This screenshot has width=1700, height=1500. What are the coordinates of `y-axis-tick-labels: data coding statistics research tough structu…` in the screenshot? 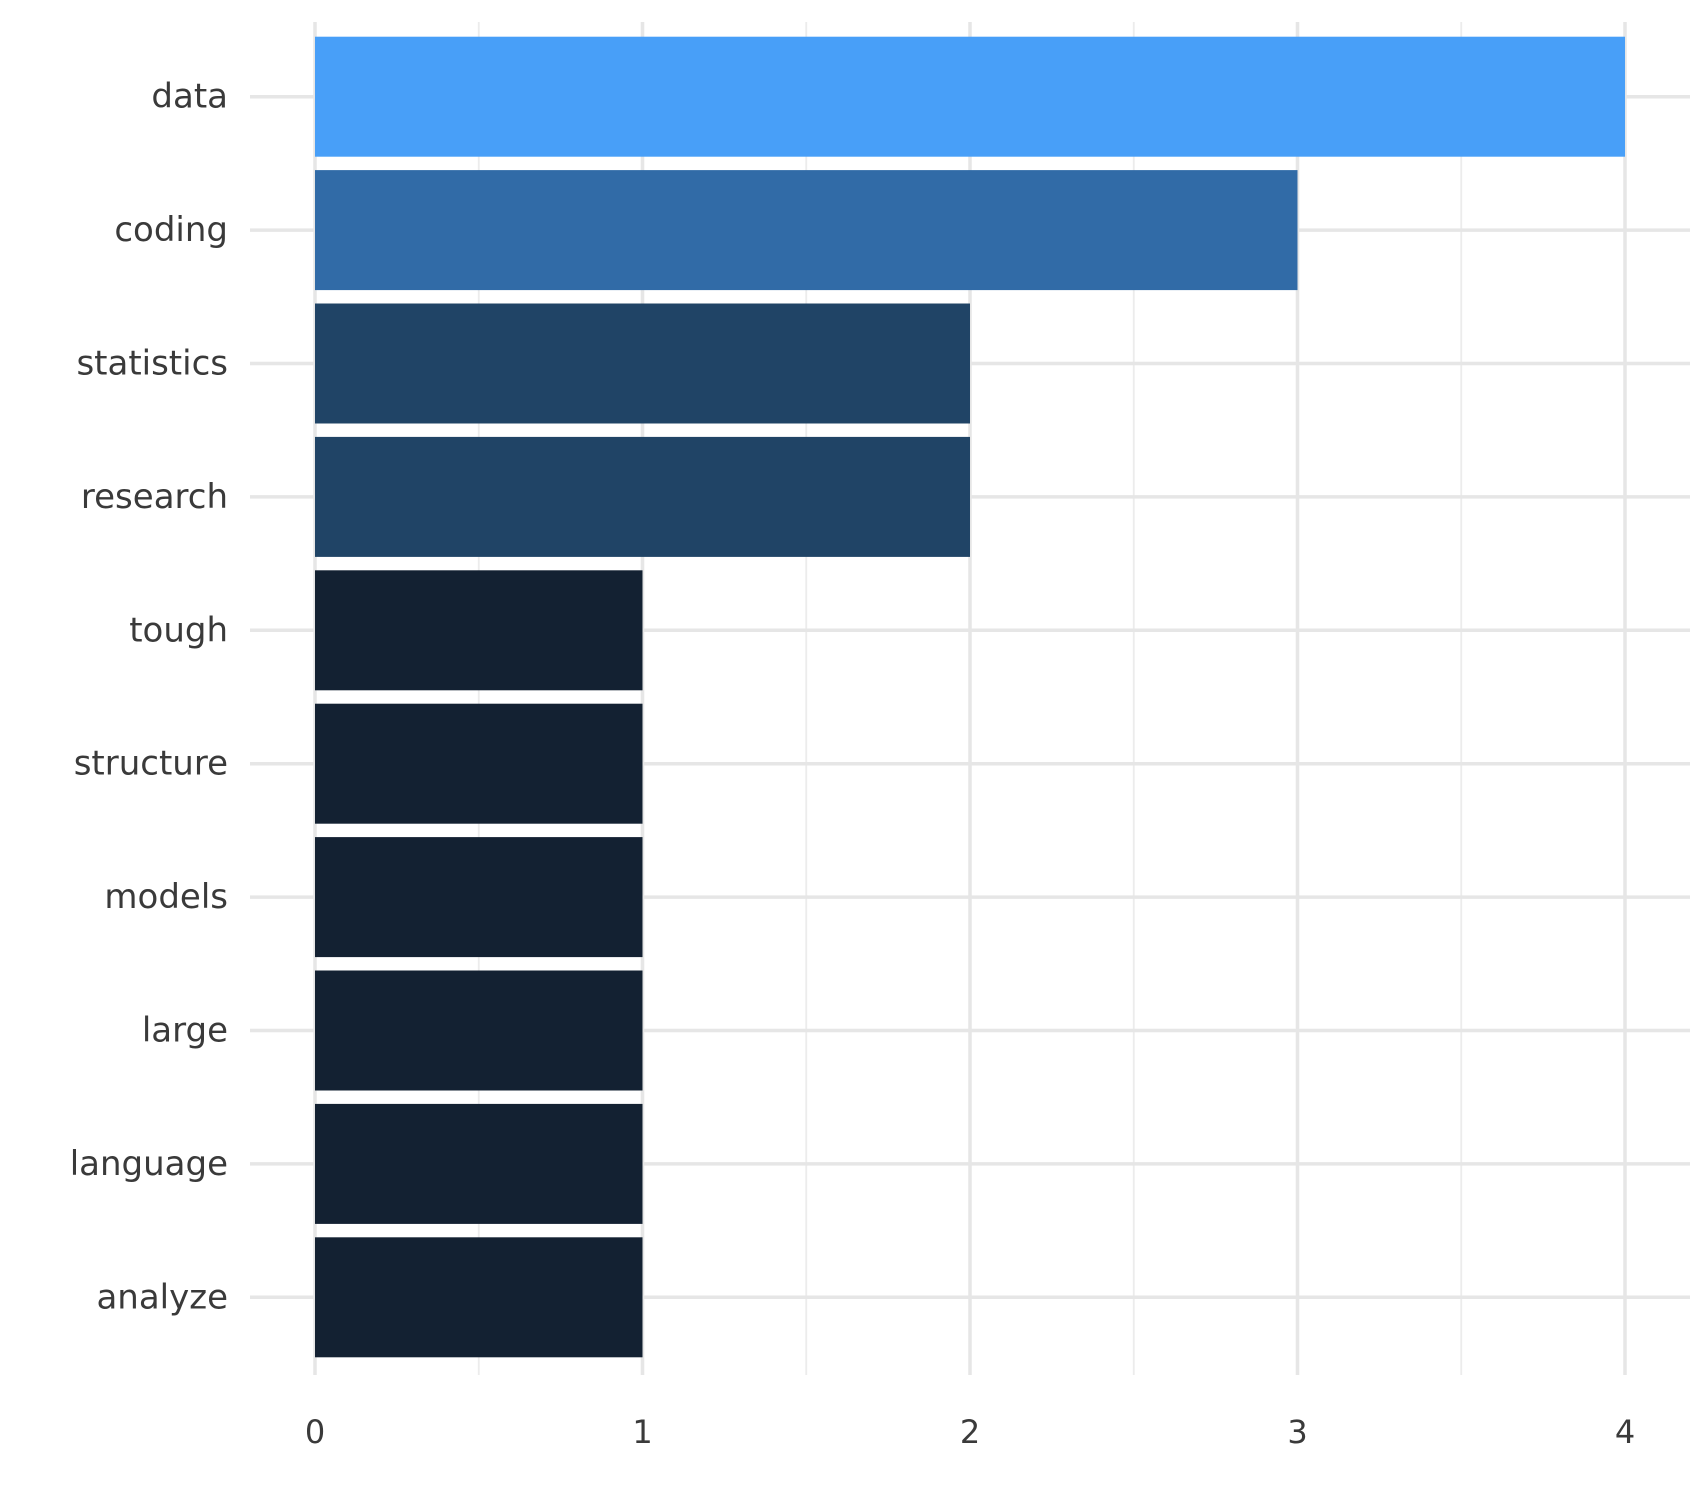 It's located at (149, 697).